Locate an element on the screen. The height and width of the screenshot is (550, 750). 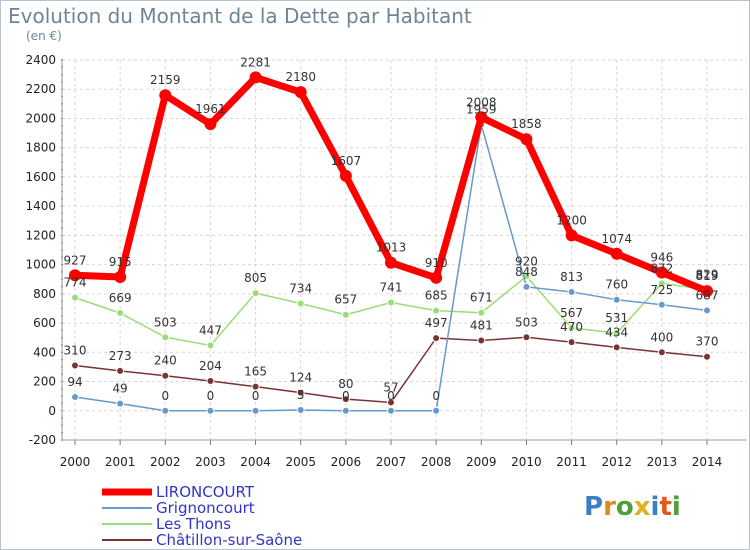
x-tick-label: 2006 is located at coordinates (346, 462).